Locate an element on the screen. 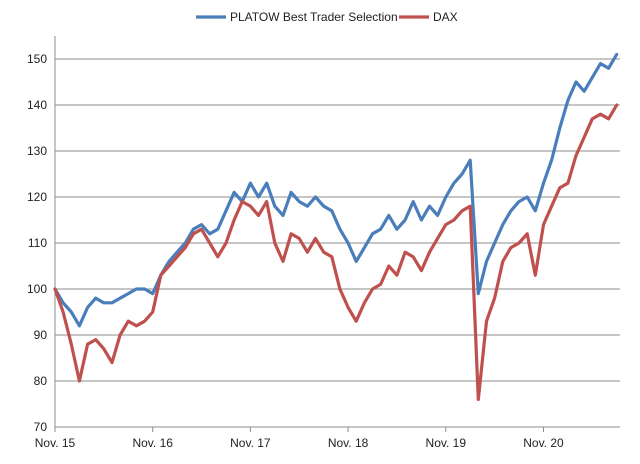 The image size is (640, 464). x-tick-label: Nov. 19 is located at coordinates (446, 443).